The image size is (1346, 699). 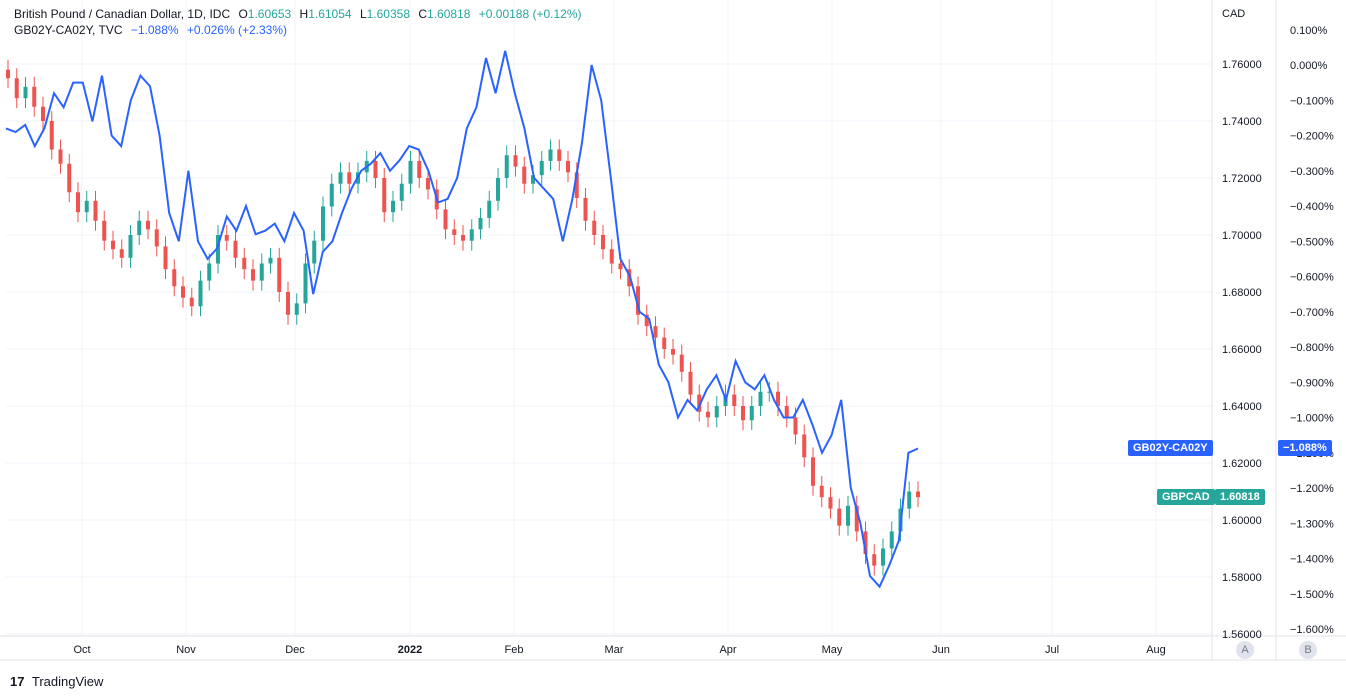 I want to click on time-tick-label: Nov, so click(x=186, y=650).